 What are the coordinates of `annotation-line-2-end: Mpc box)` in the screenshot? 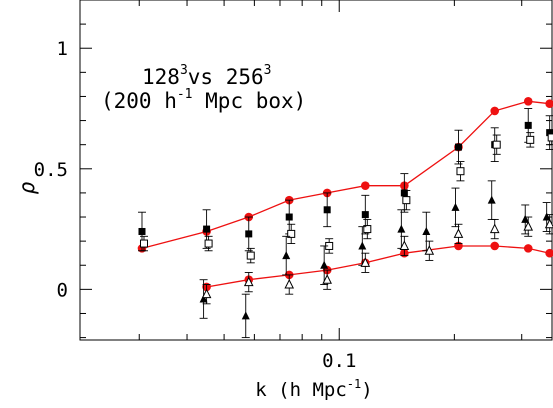 It's located at (250, 101).